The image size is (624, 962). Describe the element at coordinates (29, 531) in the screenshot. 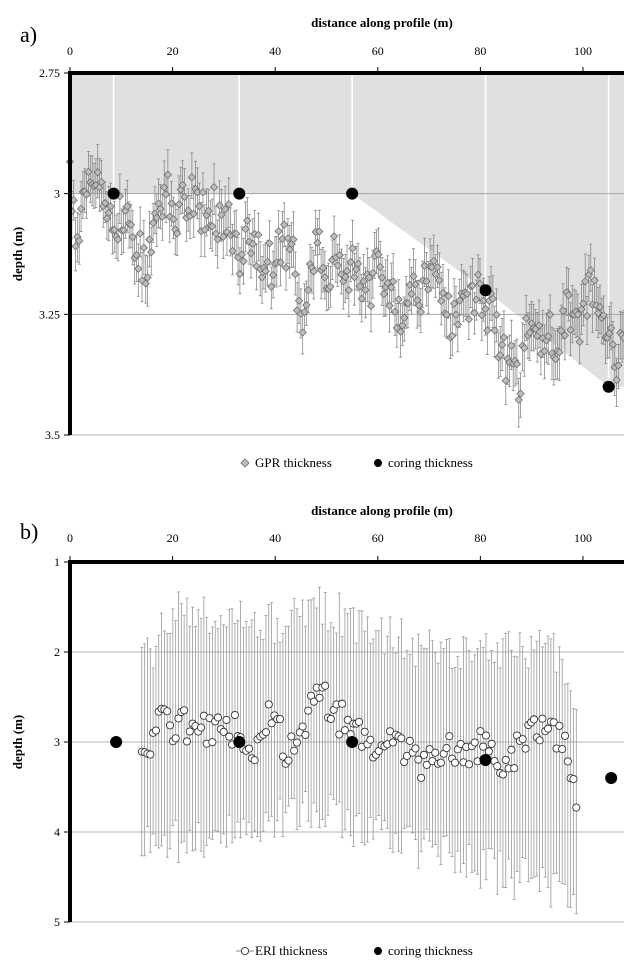

I see `panel-b-label: b)` at that location.